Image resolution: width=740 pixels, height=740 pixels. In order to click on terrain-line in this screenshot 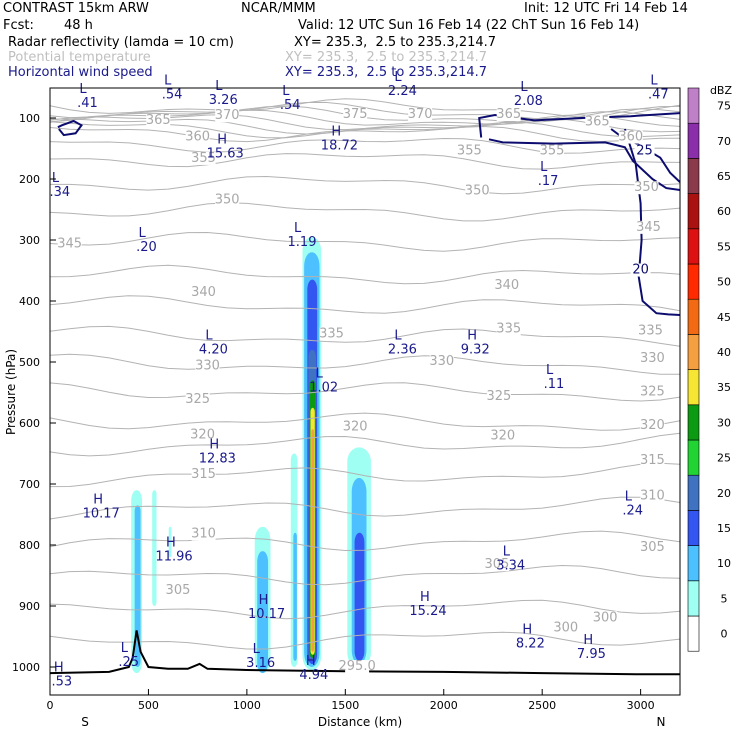, I will do `click(364, 653)`.